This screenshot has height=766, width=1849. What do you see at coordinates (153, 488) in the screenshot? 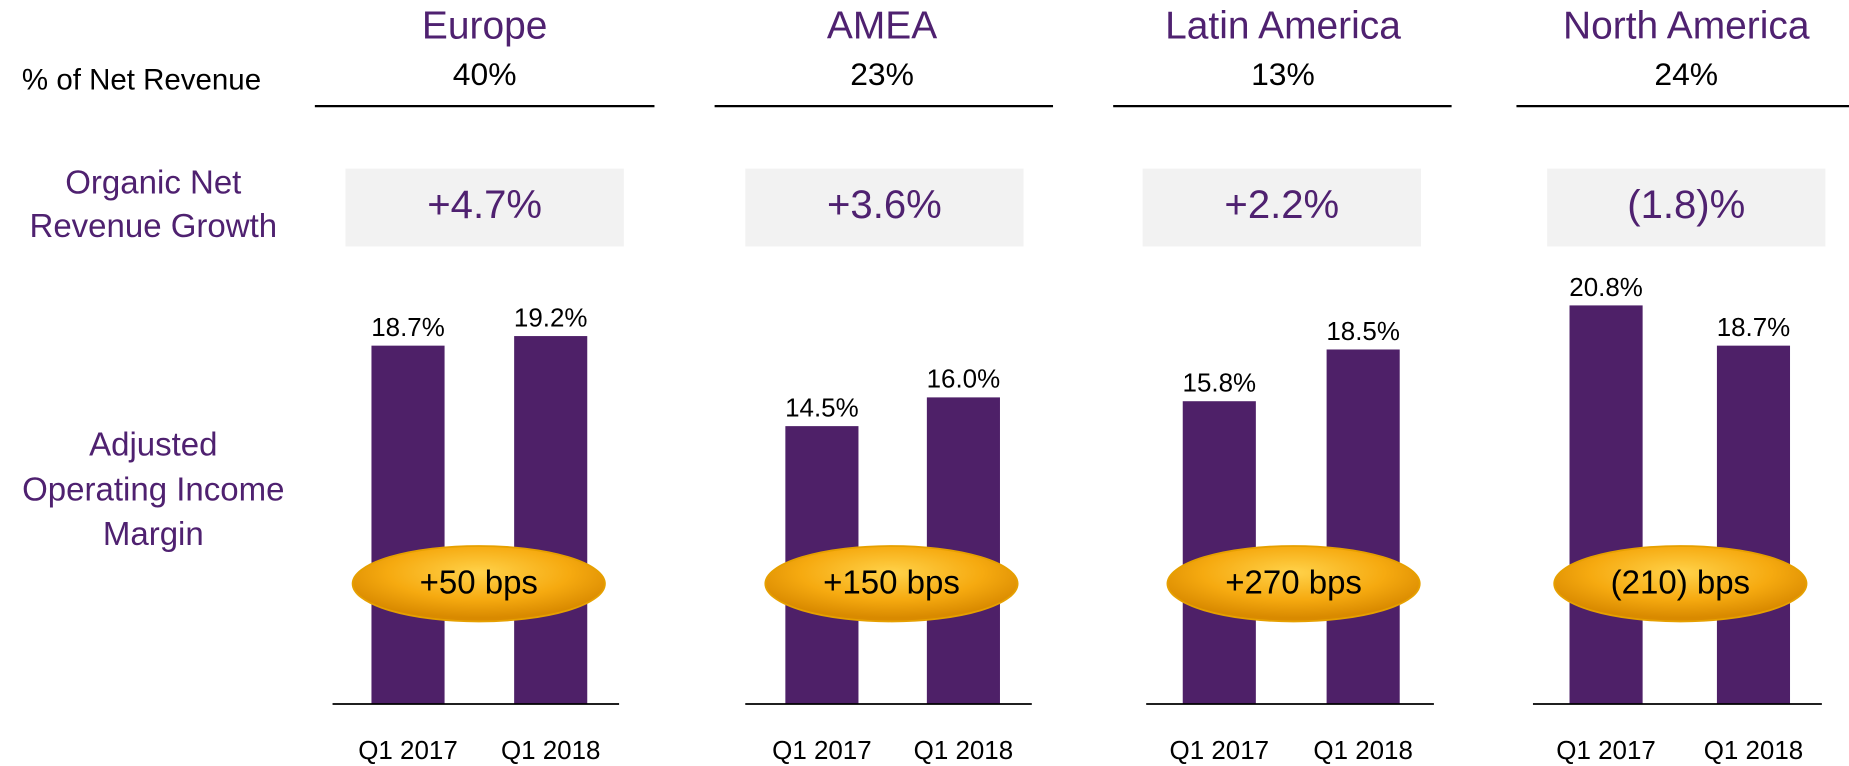
I see `row-label: Operating Income` at bounding box center [153, 488].